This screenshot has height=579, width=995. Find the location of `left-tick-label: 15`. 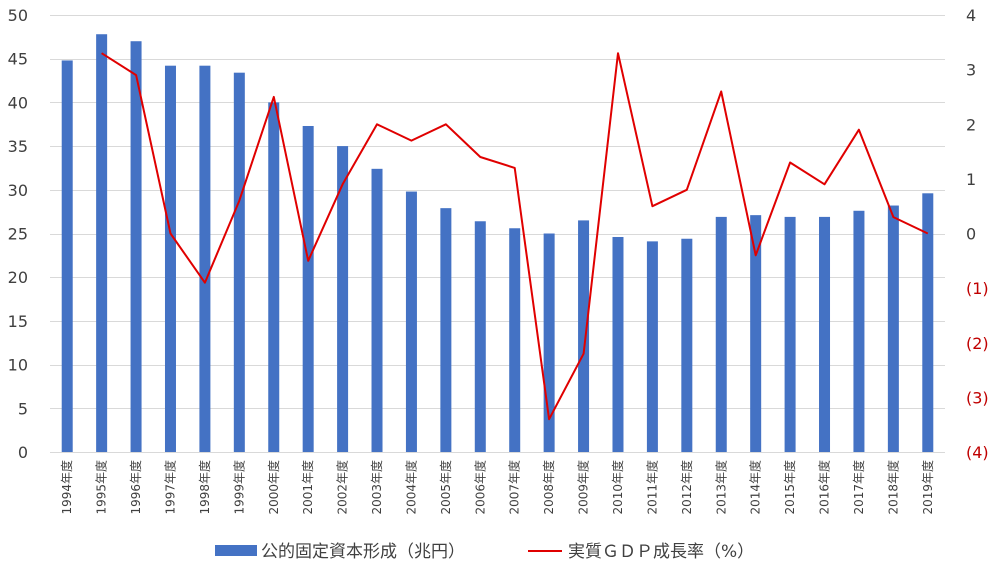

left-tick-label: 15 is located at coordinates (18, 321).